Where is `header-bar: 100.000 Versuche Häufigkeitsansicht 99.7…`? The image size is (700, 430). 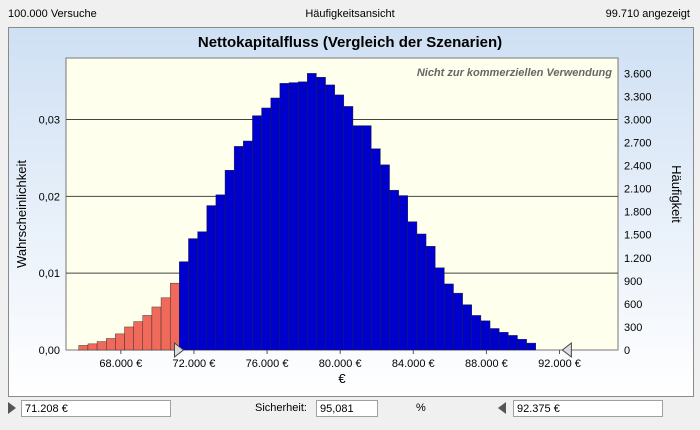 header-bar: 100.000 Versuche Häufigkeitsansicht 99.7… is located at coordinates (350, 14).